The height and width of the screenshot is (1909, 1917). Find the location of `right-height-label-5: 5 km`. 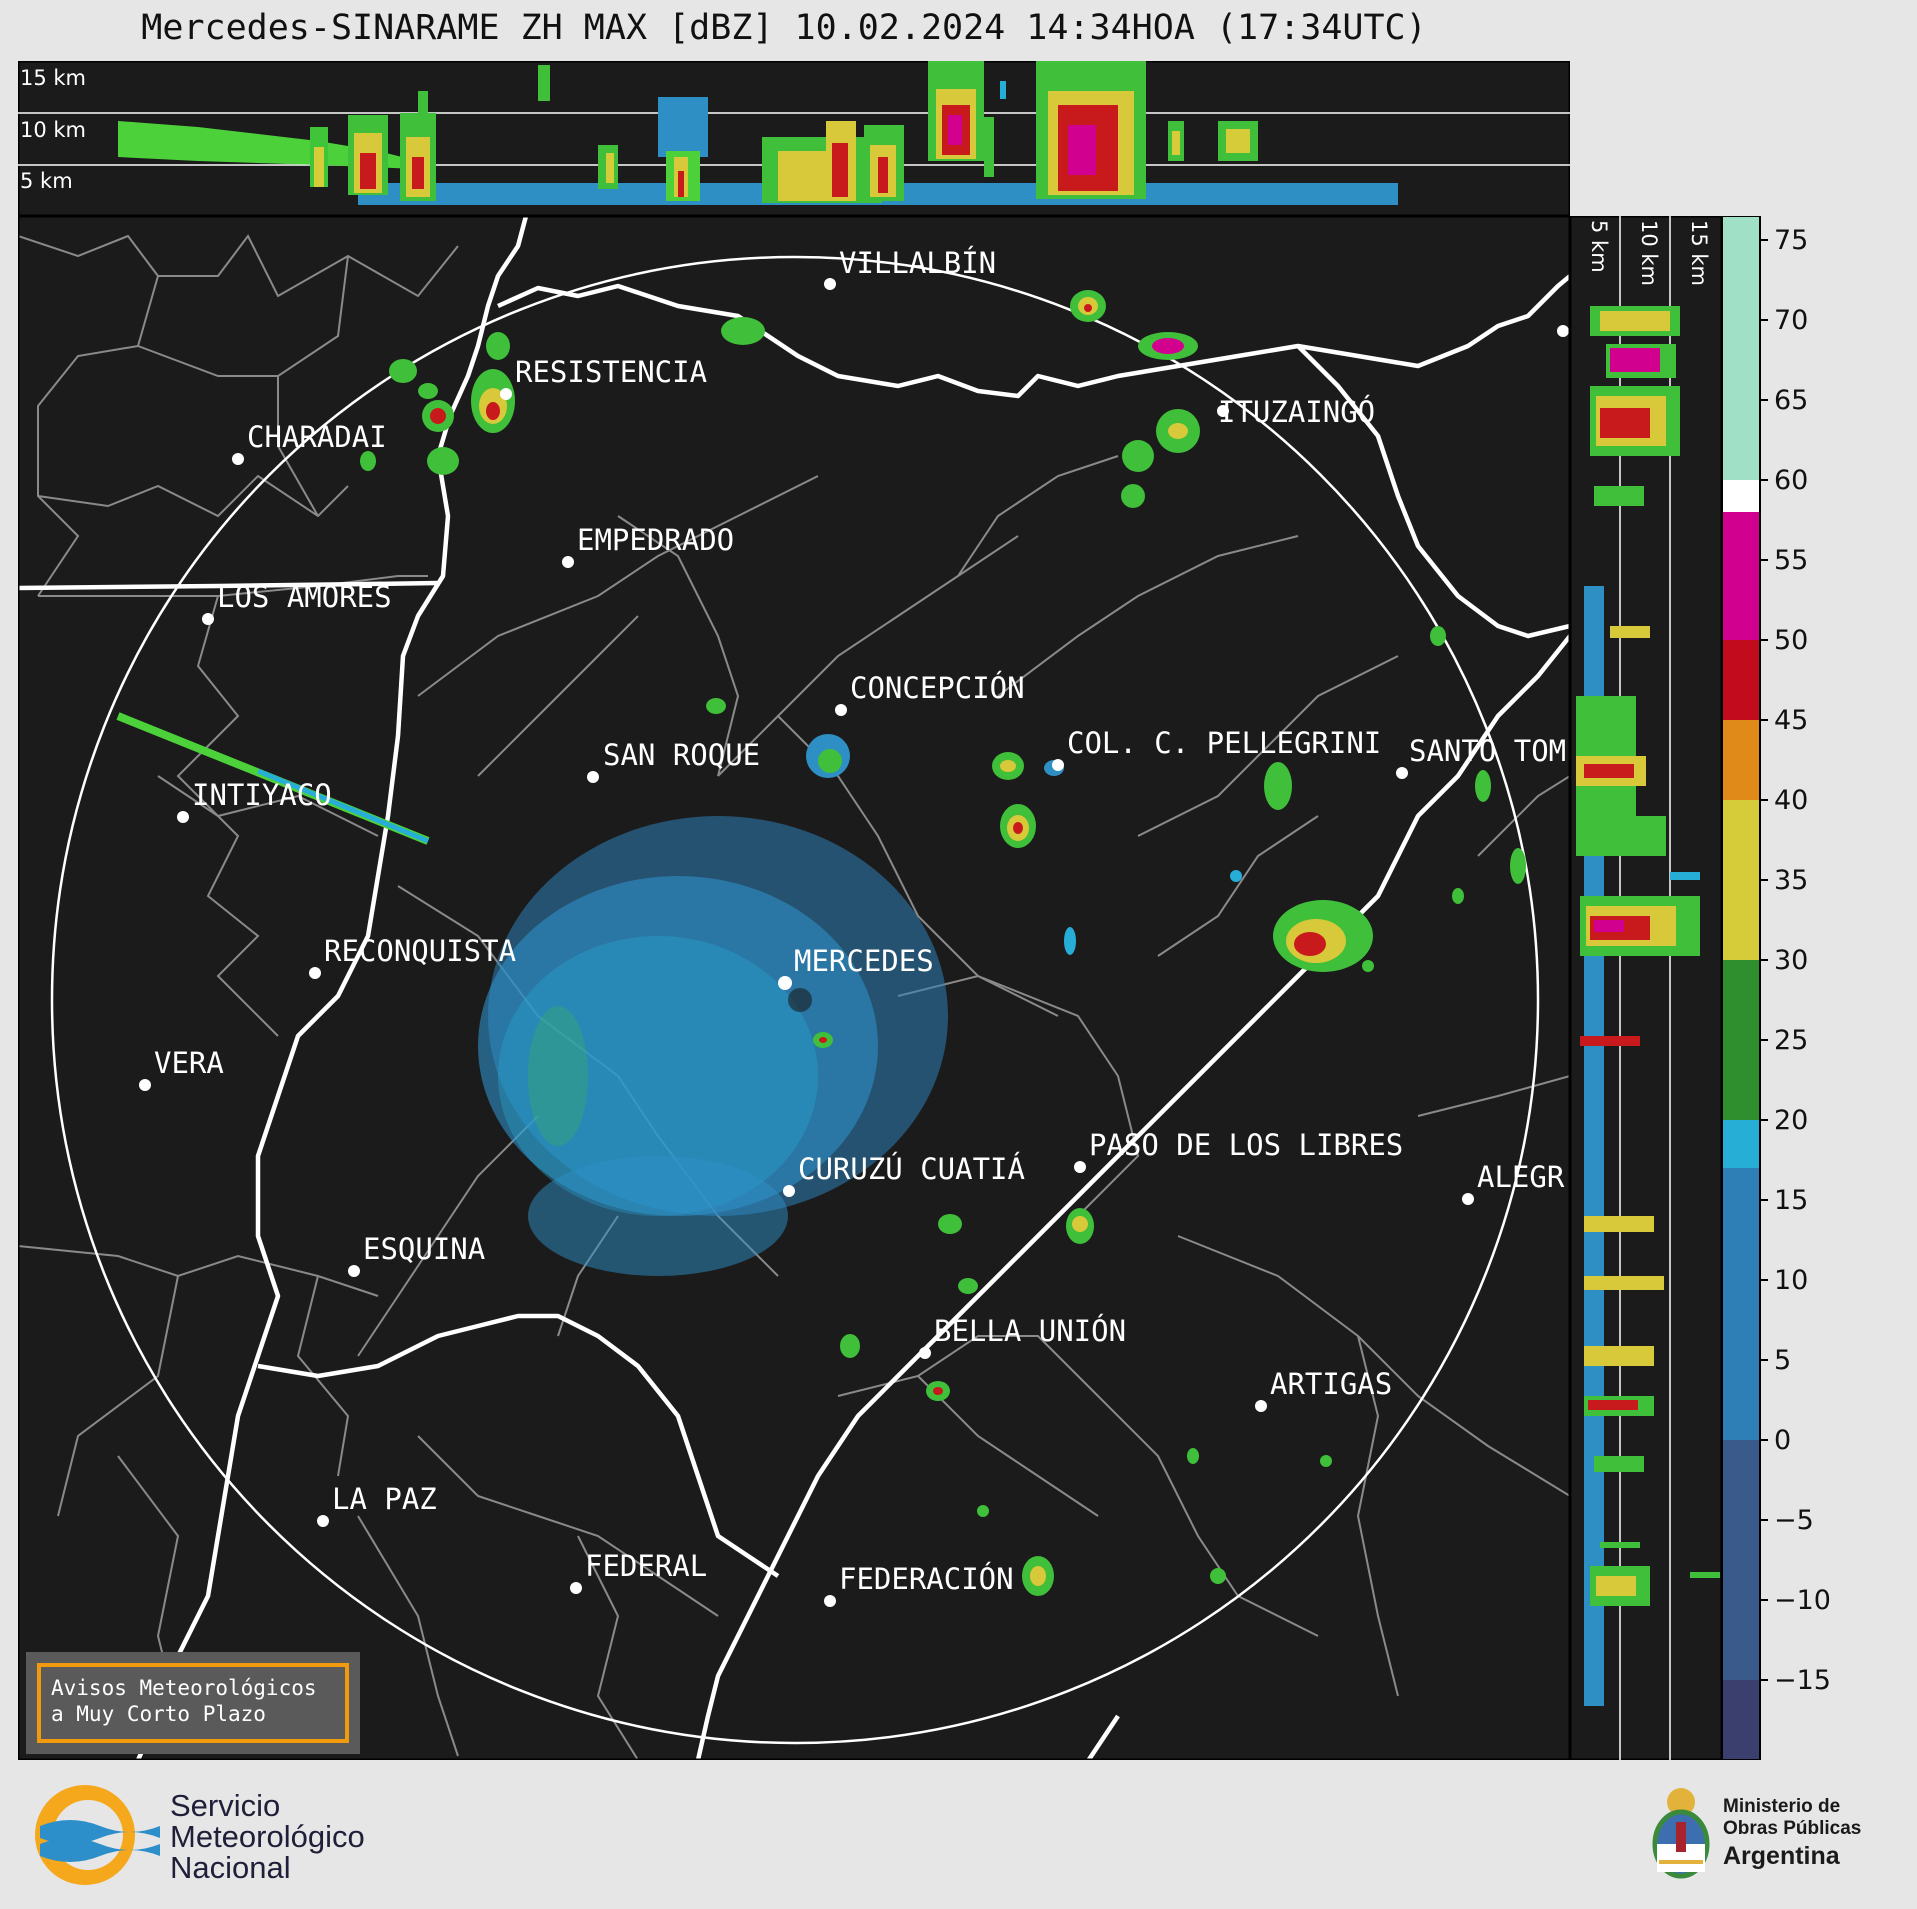

right-height-label-5: 5 km is located at coordinates (1599, 246).